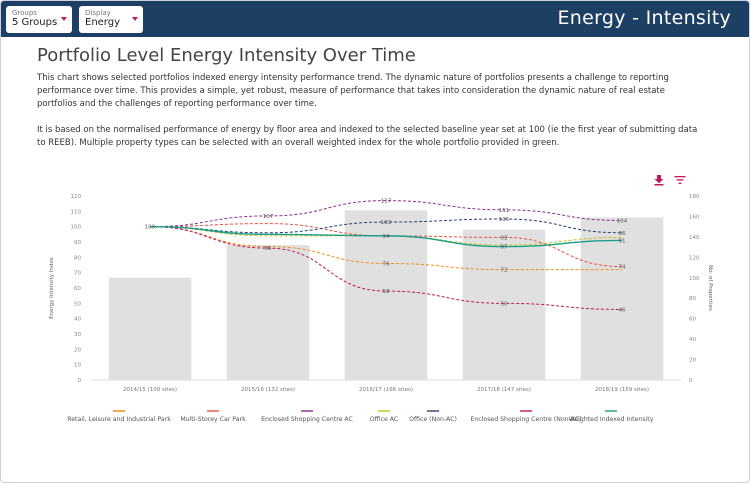  Describe the element at coordinates (622, 268) in the screenshot. I see `data-label: 74` at that location.